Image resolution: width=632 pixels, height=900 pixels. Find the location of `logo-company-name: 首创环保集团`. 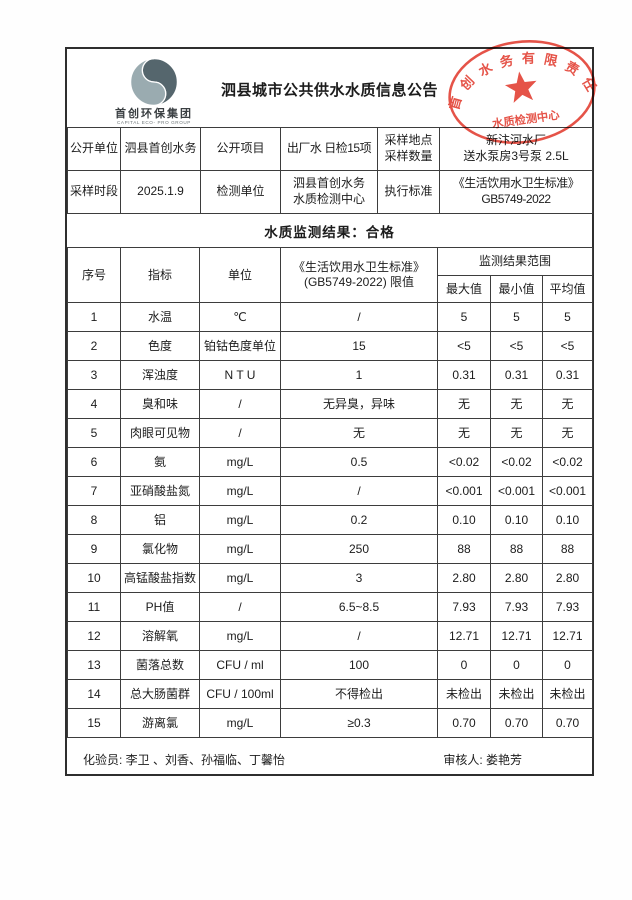

logo-company-name: 首创环保集团 is located at coordinates (154, 114).